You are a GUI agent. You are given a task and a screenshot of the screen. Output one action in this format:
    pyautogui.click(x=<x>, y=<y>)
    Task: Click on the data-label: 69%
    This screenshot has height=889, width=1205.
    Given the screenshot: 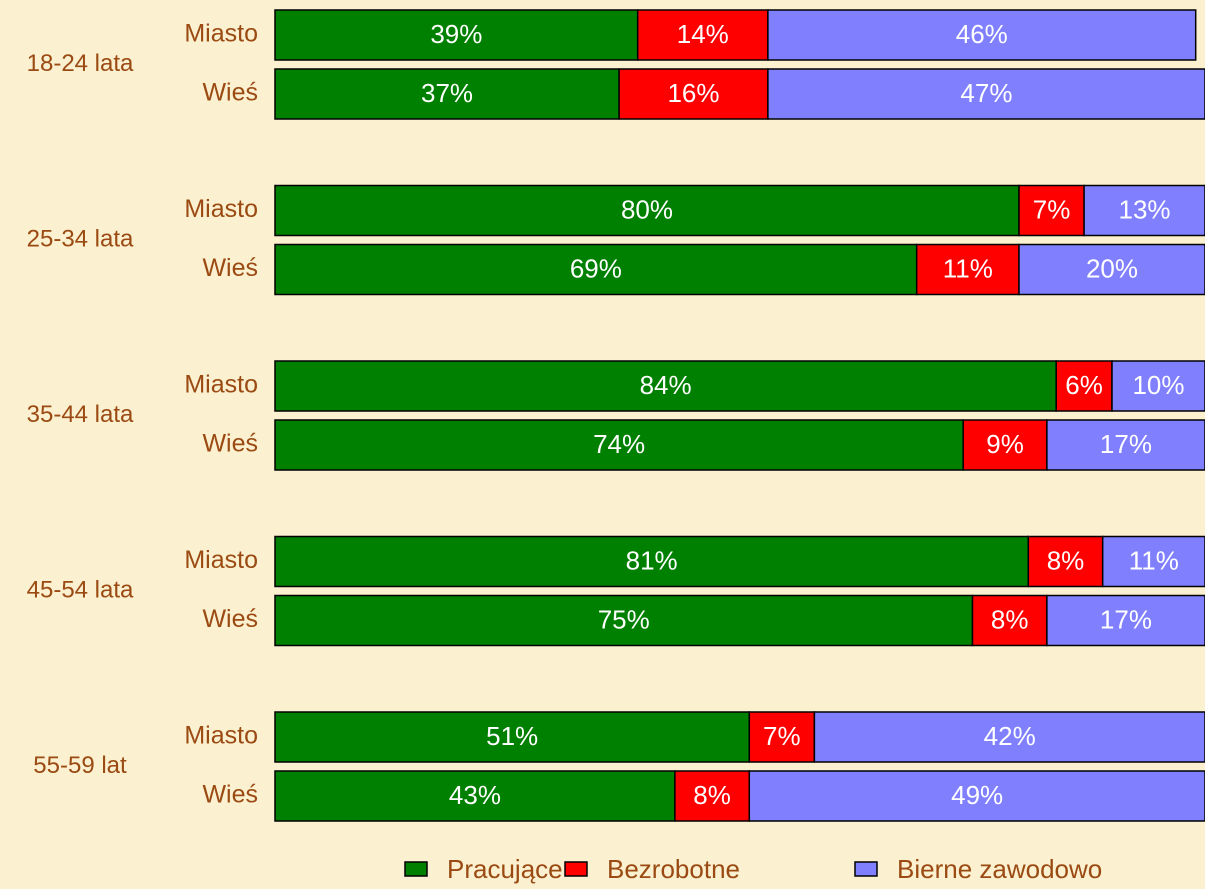 What is the action you would take?
    pyautogui.click(x=596, y=268)
    